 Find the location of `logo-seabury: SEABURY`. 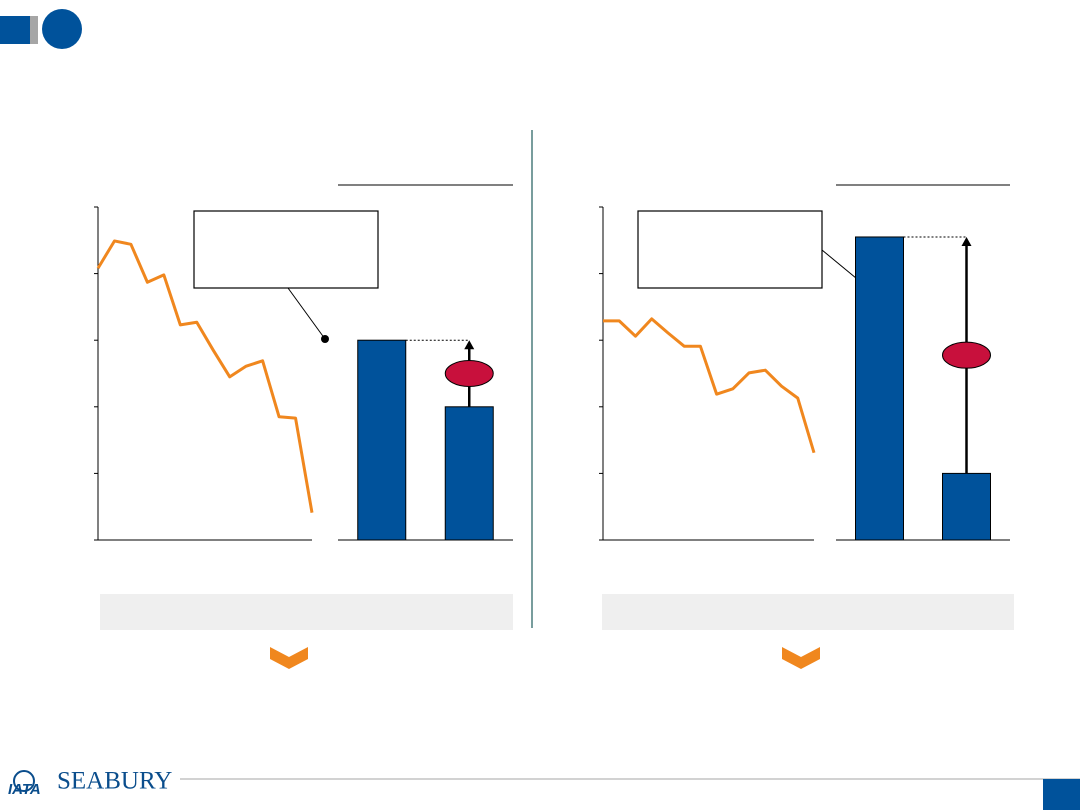

logo-seabury: SEABURY is located at coordinates (114, 781).